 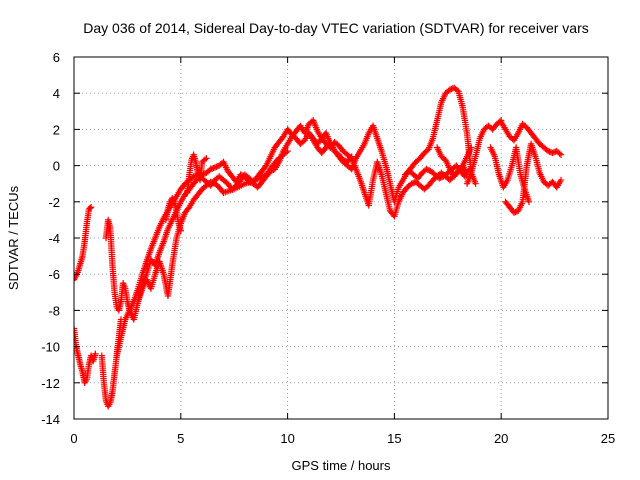 I want to click on y-tick-label: 0, so click(x=56, y=166).